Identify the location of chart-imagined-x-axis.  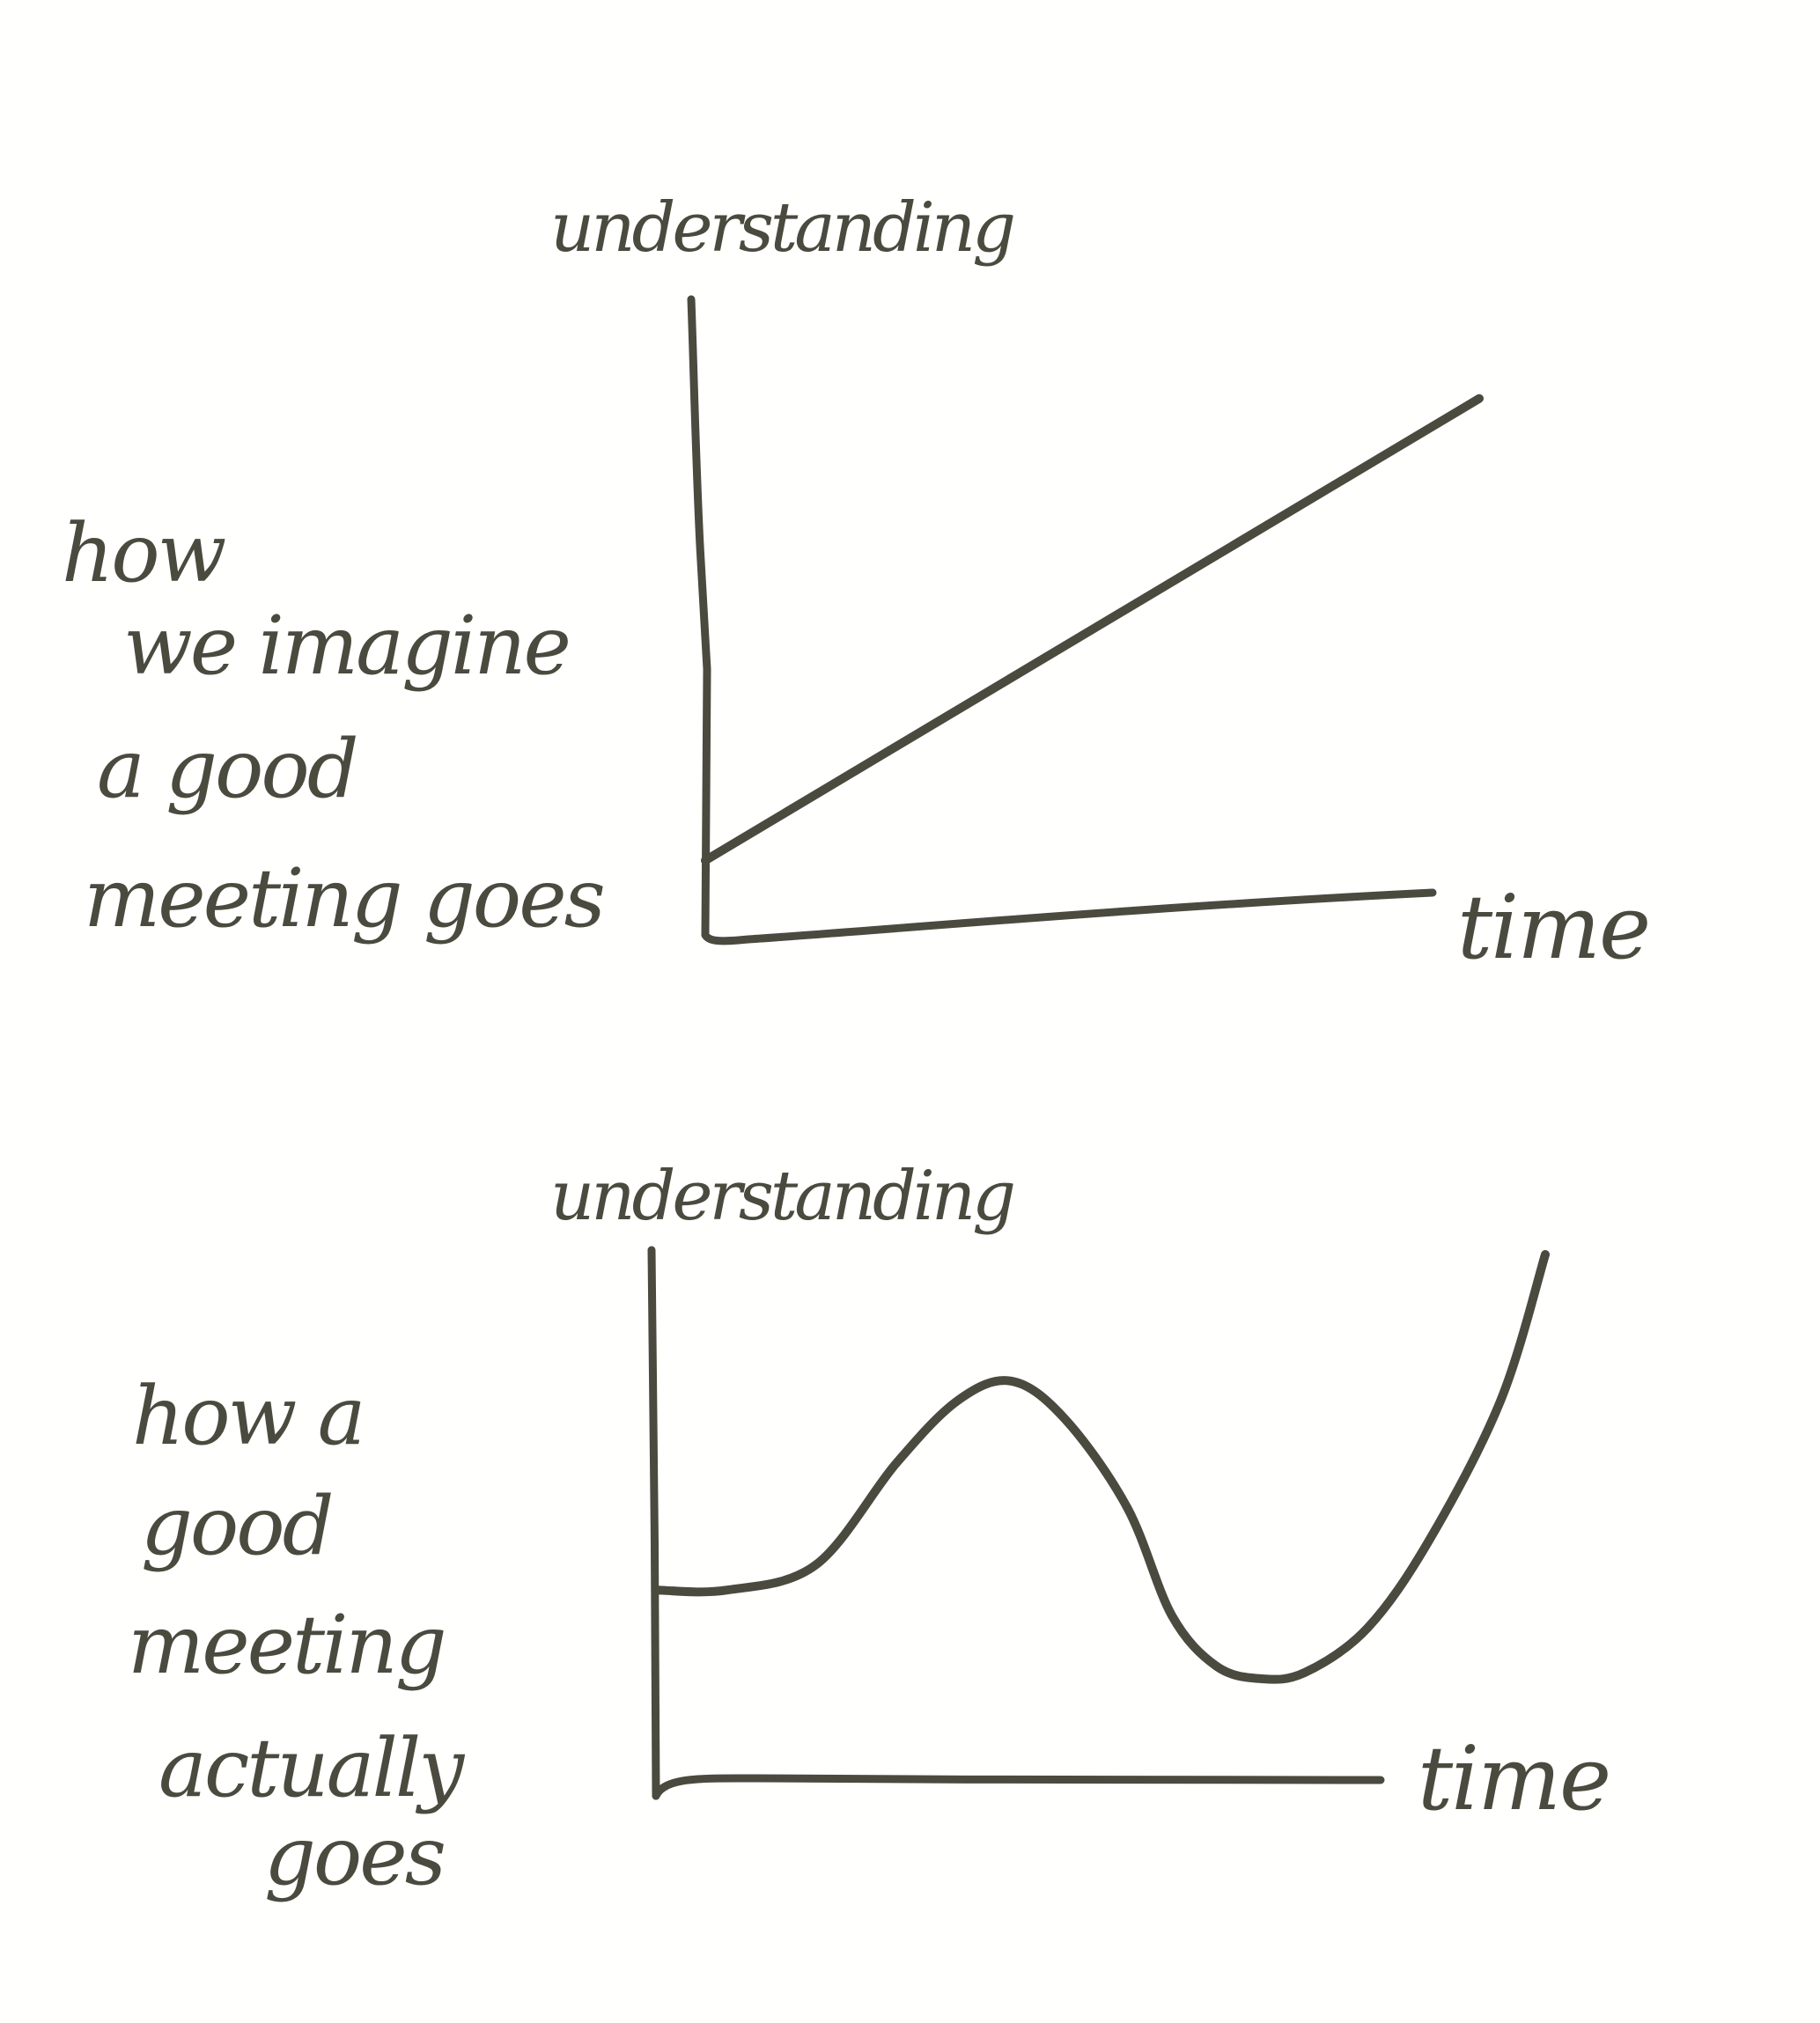
(1069, 916).